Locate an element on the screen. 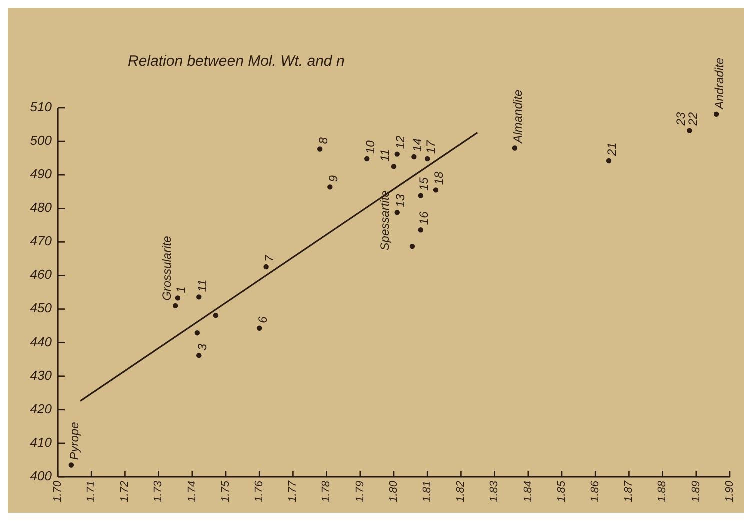 This screenshot has height=521, width=744. y-tick-label: 470 is located at coordinates (41, 241).